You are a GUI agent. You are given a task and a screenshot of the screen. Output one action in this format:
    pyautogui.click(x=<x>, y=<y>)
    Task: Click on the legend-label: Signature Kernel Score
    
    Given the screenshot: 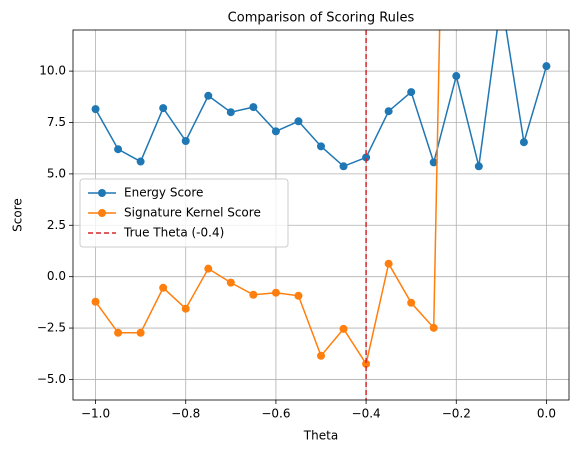 What is the action you would take?
    pyautogui.click(x=192, y=213)
    